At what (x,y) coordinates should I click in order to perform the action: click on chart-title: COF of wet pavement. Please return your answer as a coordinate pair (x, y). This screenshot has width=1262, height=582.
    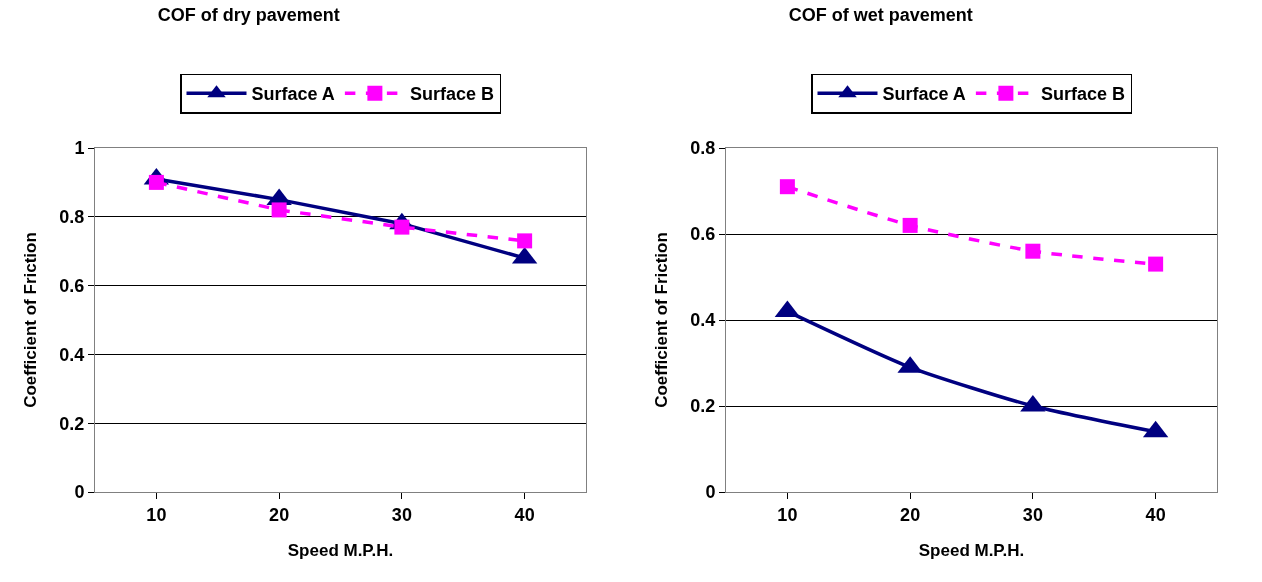
    Looking at the image, I should click on (880, 15).